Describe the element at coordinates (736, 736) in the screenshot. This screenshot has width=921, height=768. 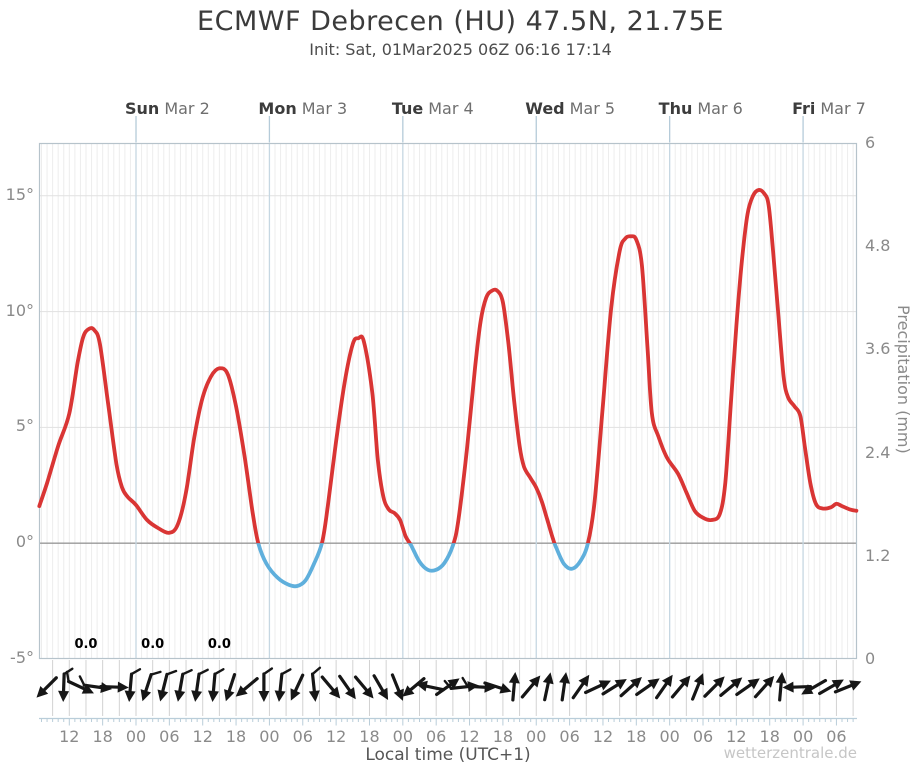
I see `x-tick-132: 12` at that location.